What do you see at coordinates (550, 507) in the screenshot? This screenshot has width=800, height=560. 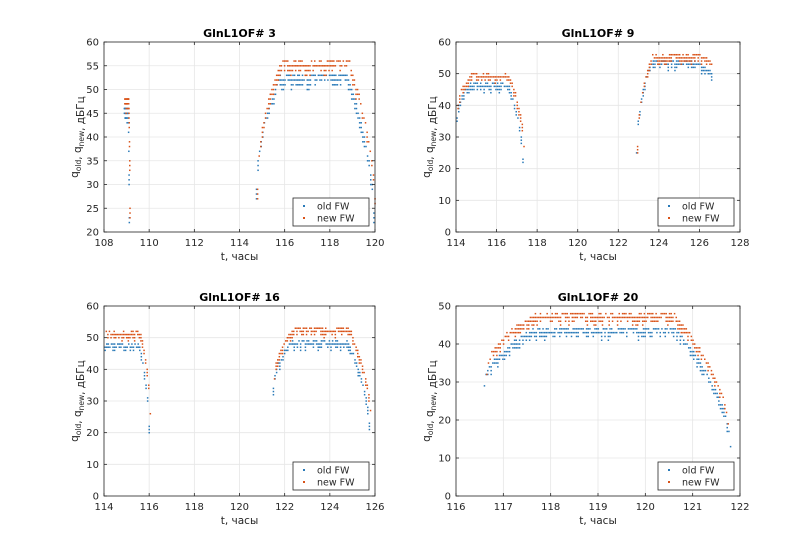 I see `x-tick-label: 118` at bounding box center [550, 507].